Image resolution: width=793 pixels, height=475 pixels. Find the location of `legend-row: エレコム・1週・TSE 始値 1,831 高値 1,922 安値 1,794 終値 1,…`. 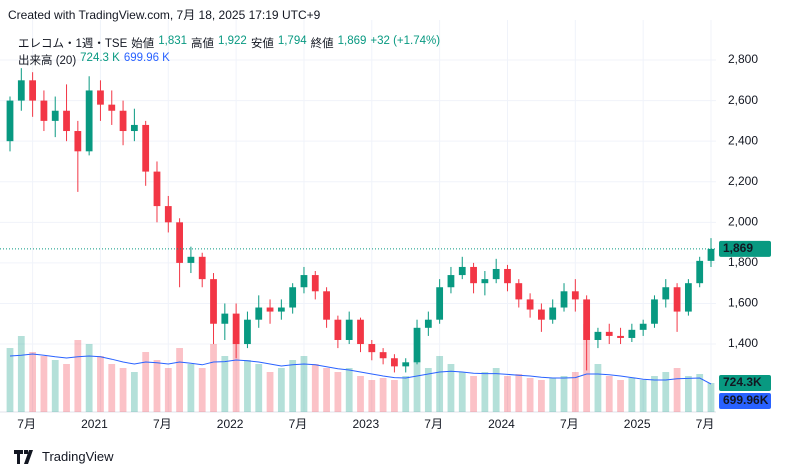

legend-row: エレコム・1週・TSE 始値 1,831 高値 1,922 安値 1,794 終値 1,… is located at coordinates (229, 43).